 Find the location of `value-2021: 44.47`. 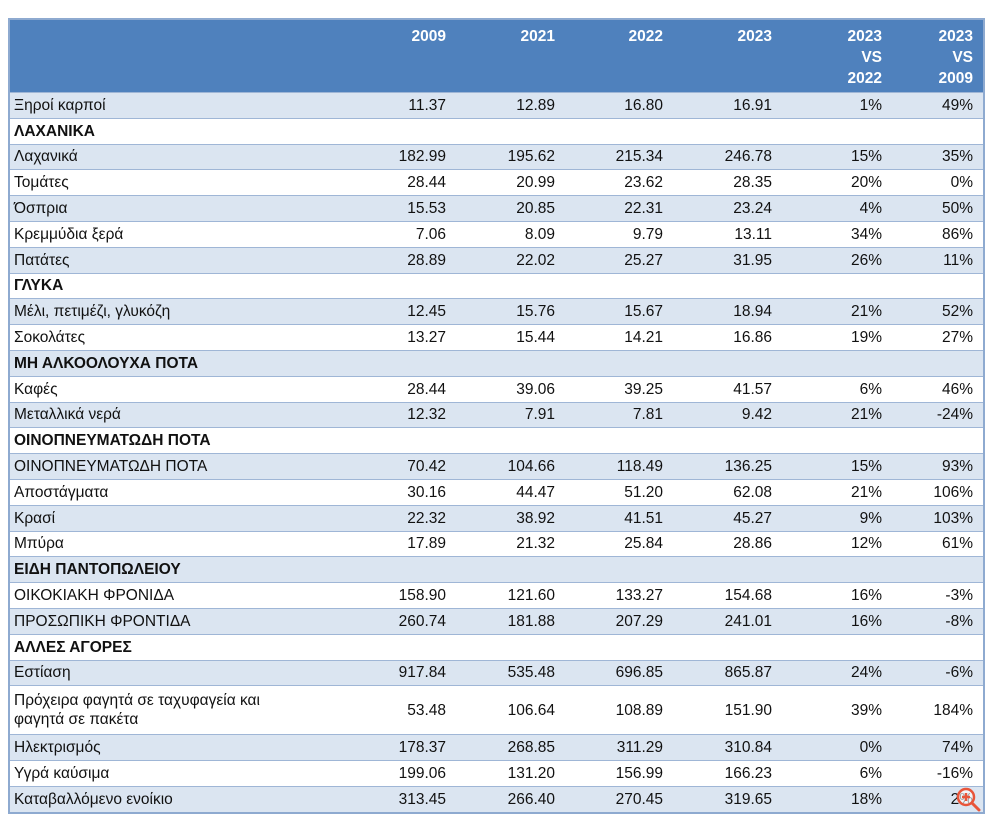

value-2021: 44.47 is located at coordinates (510, 492).